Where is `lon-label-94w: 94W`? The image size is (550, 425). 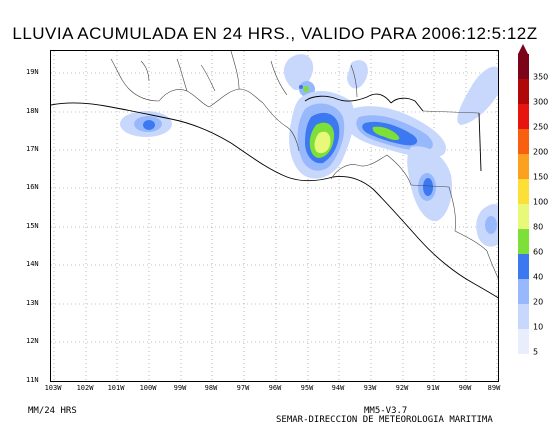
lon-label-94w: 94W is located at coordinates (338, 388).